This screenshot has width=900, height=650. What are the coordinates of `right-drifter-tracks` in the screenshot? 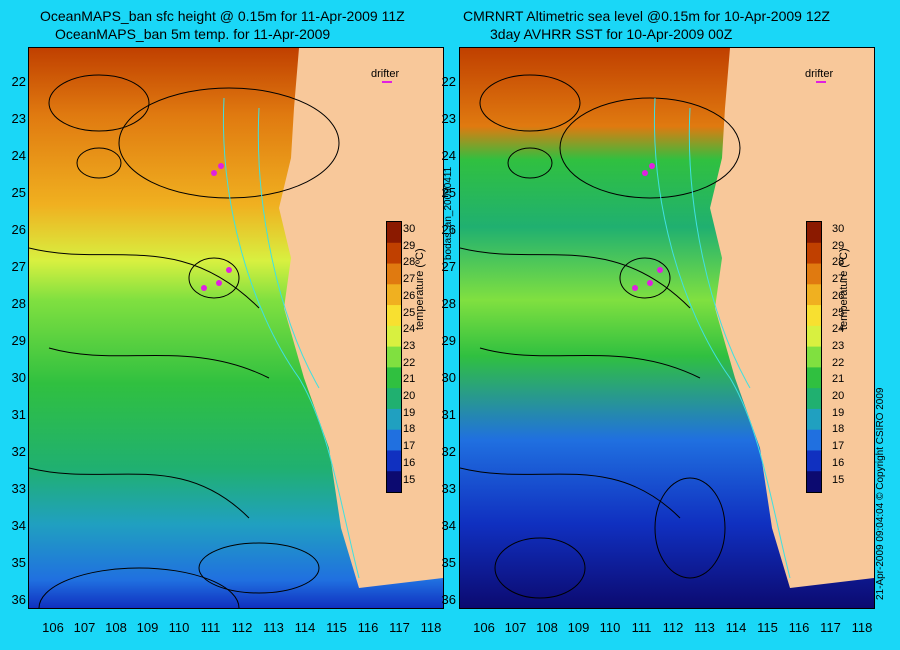 It's located at (647, 227).